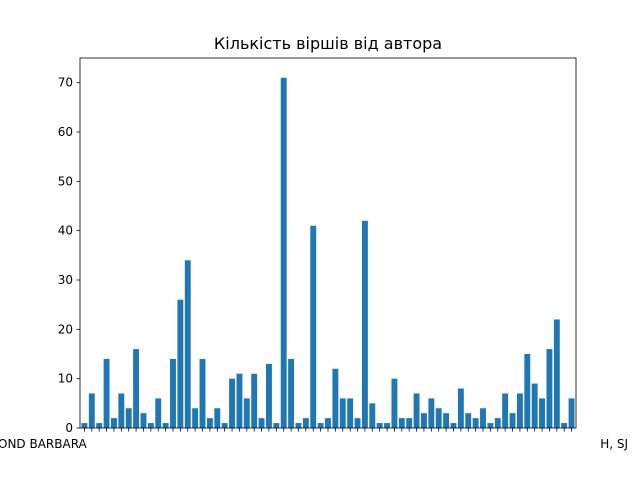 Image resolution: width=640 pixels, height=480 pixels. Describe the element at coordinates (314, 439) in the screenshot. I see `x-axis: OND BARBARA H, SJ` at that location.